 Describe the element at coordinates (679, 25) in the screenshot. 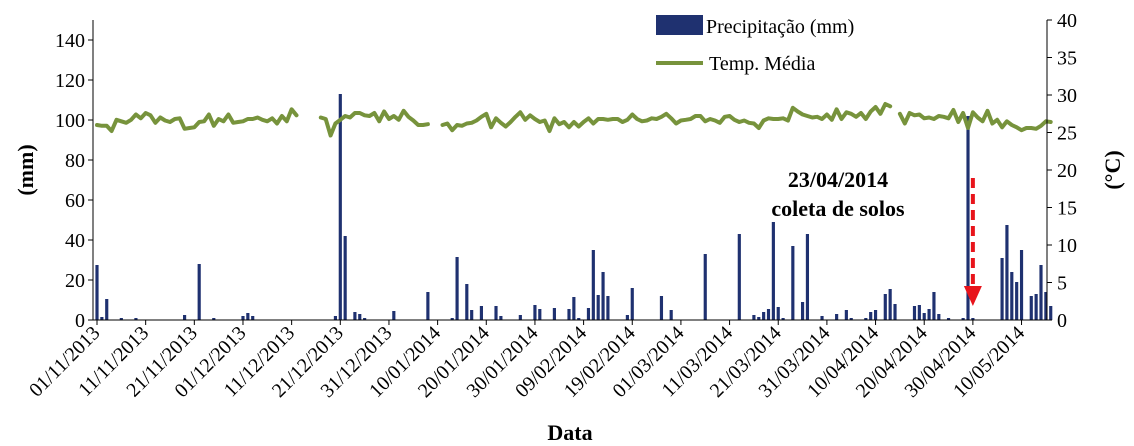

I see `legend-swatch-precipitation` at that location.